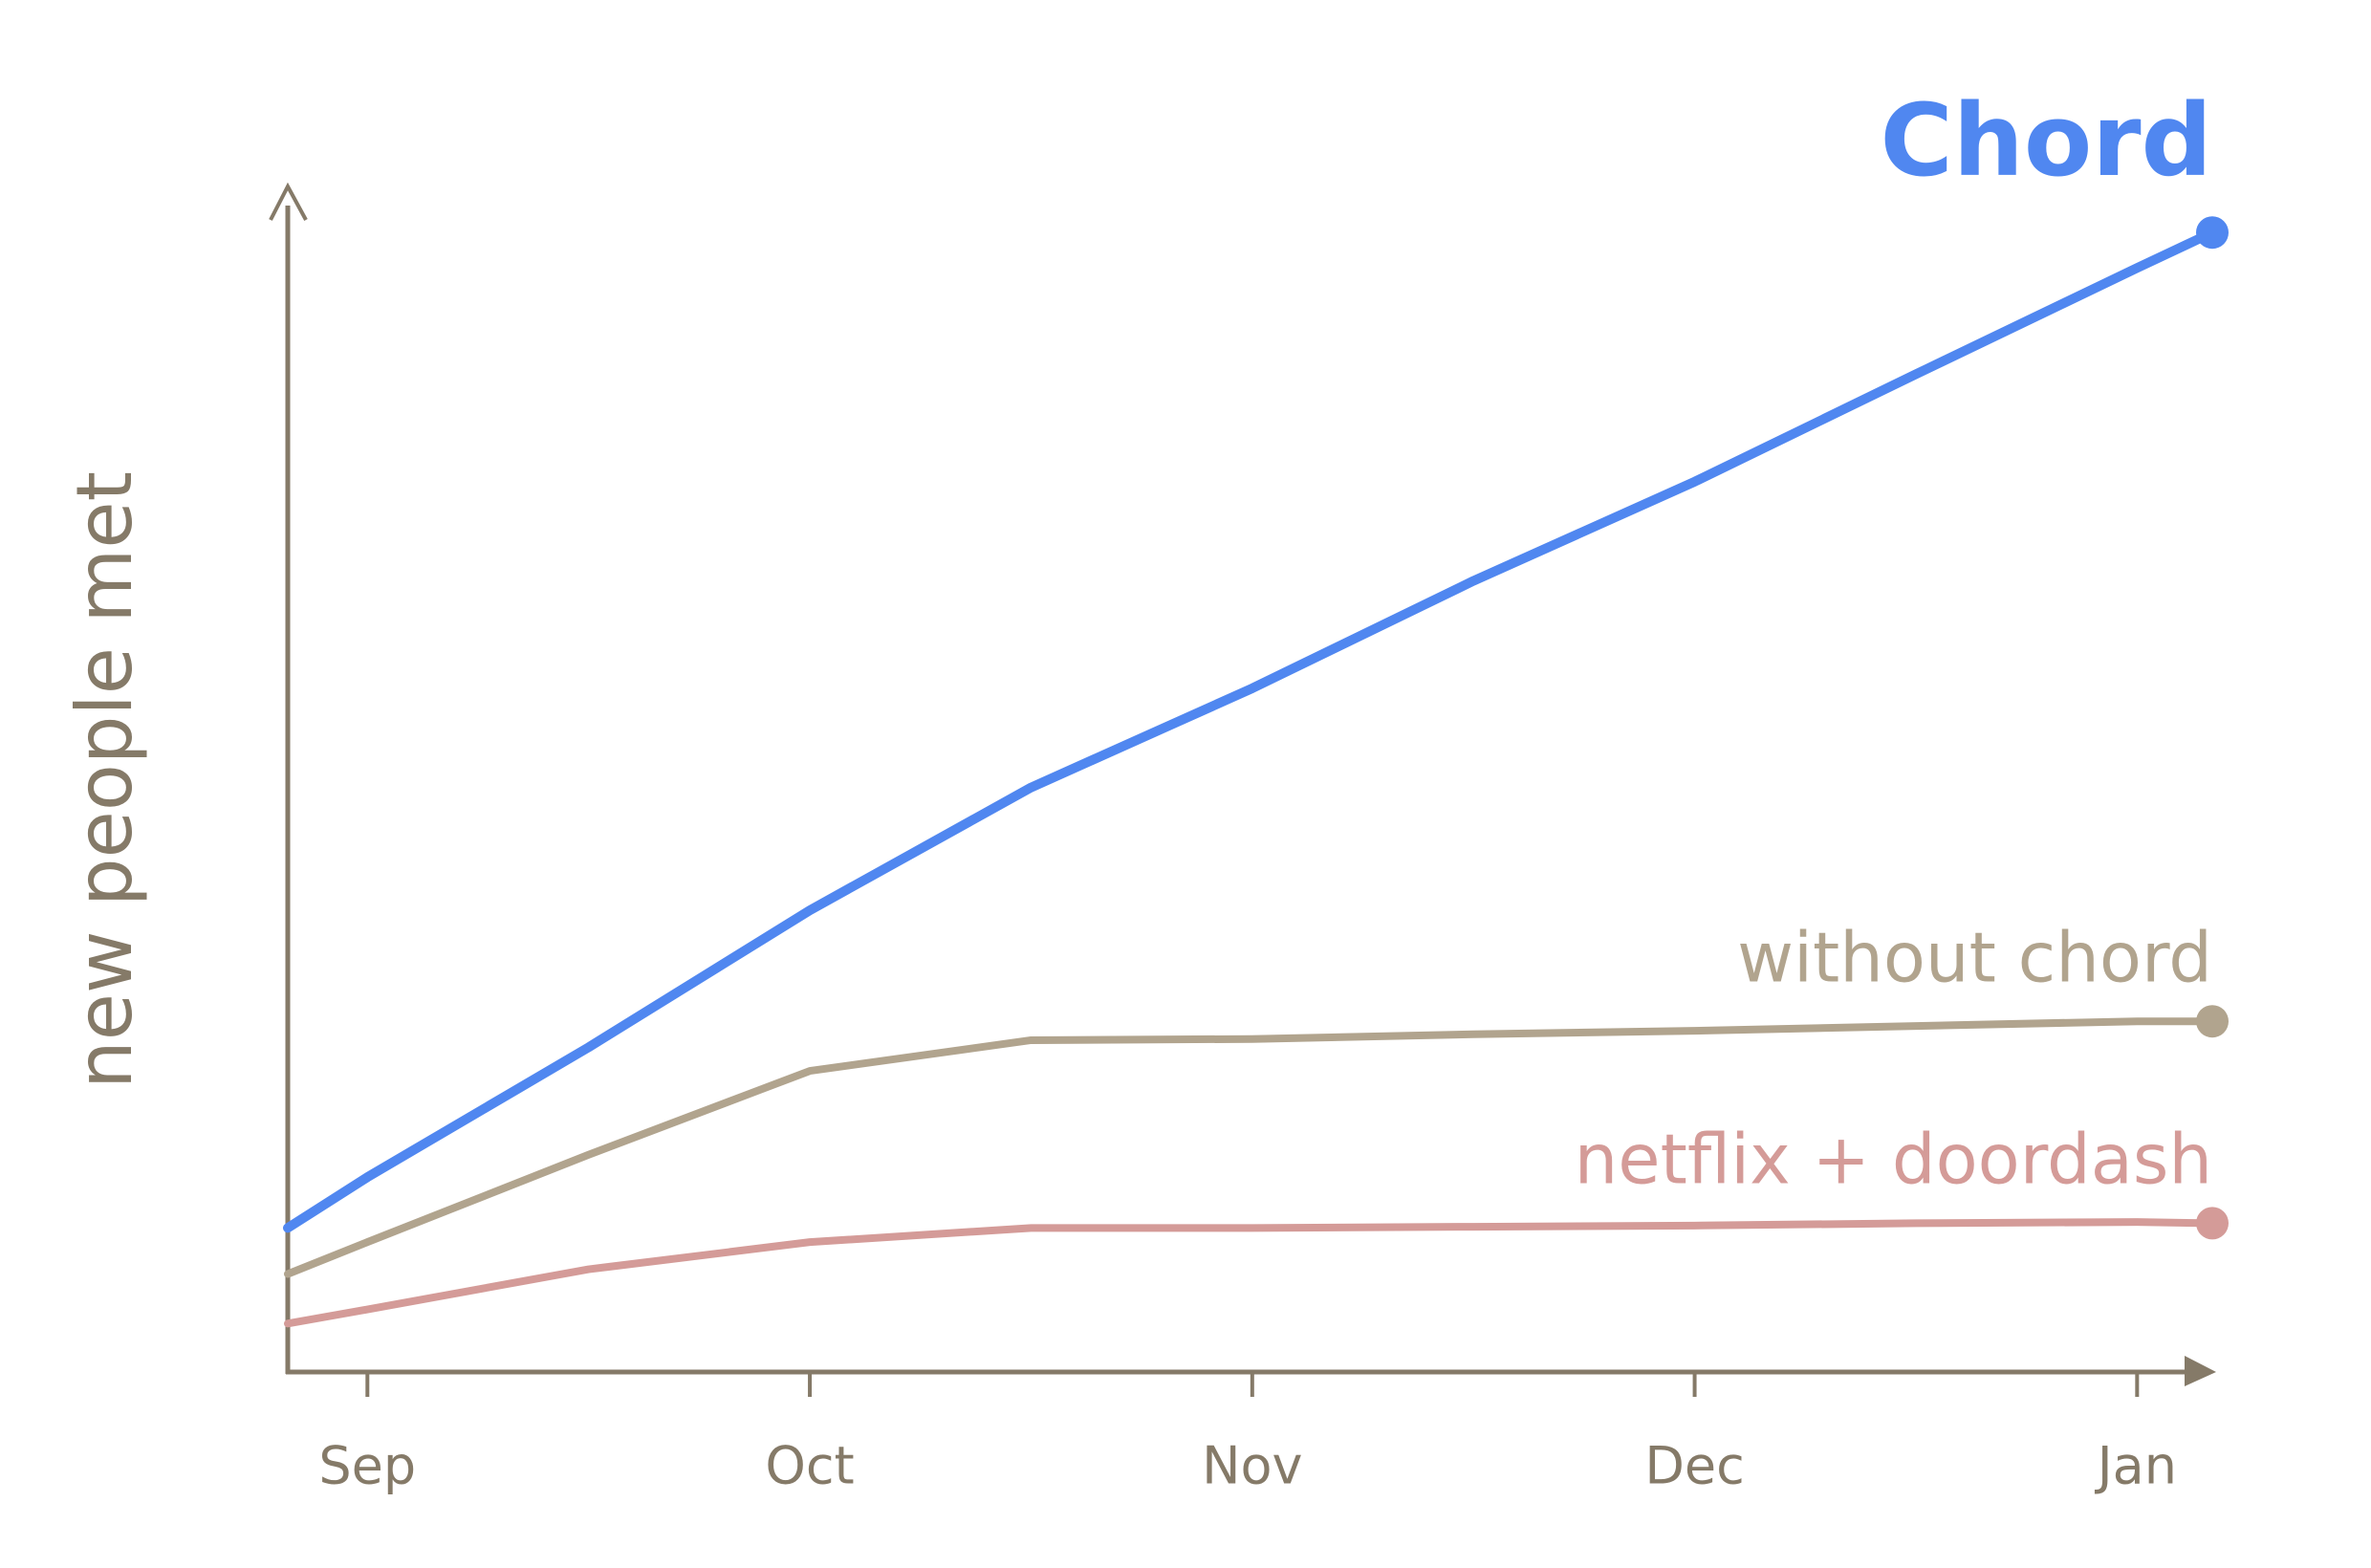 The height and width of the screenshot is (1568, 2371). Describe the element at coordinates (2046, 140) in the screenshot. I see `series-label: Chord` at that location.